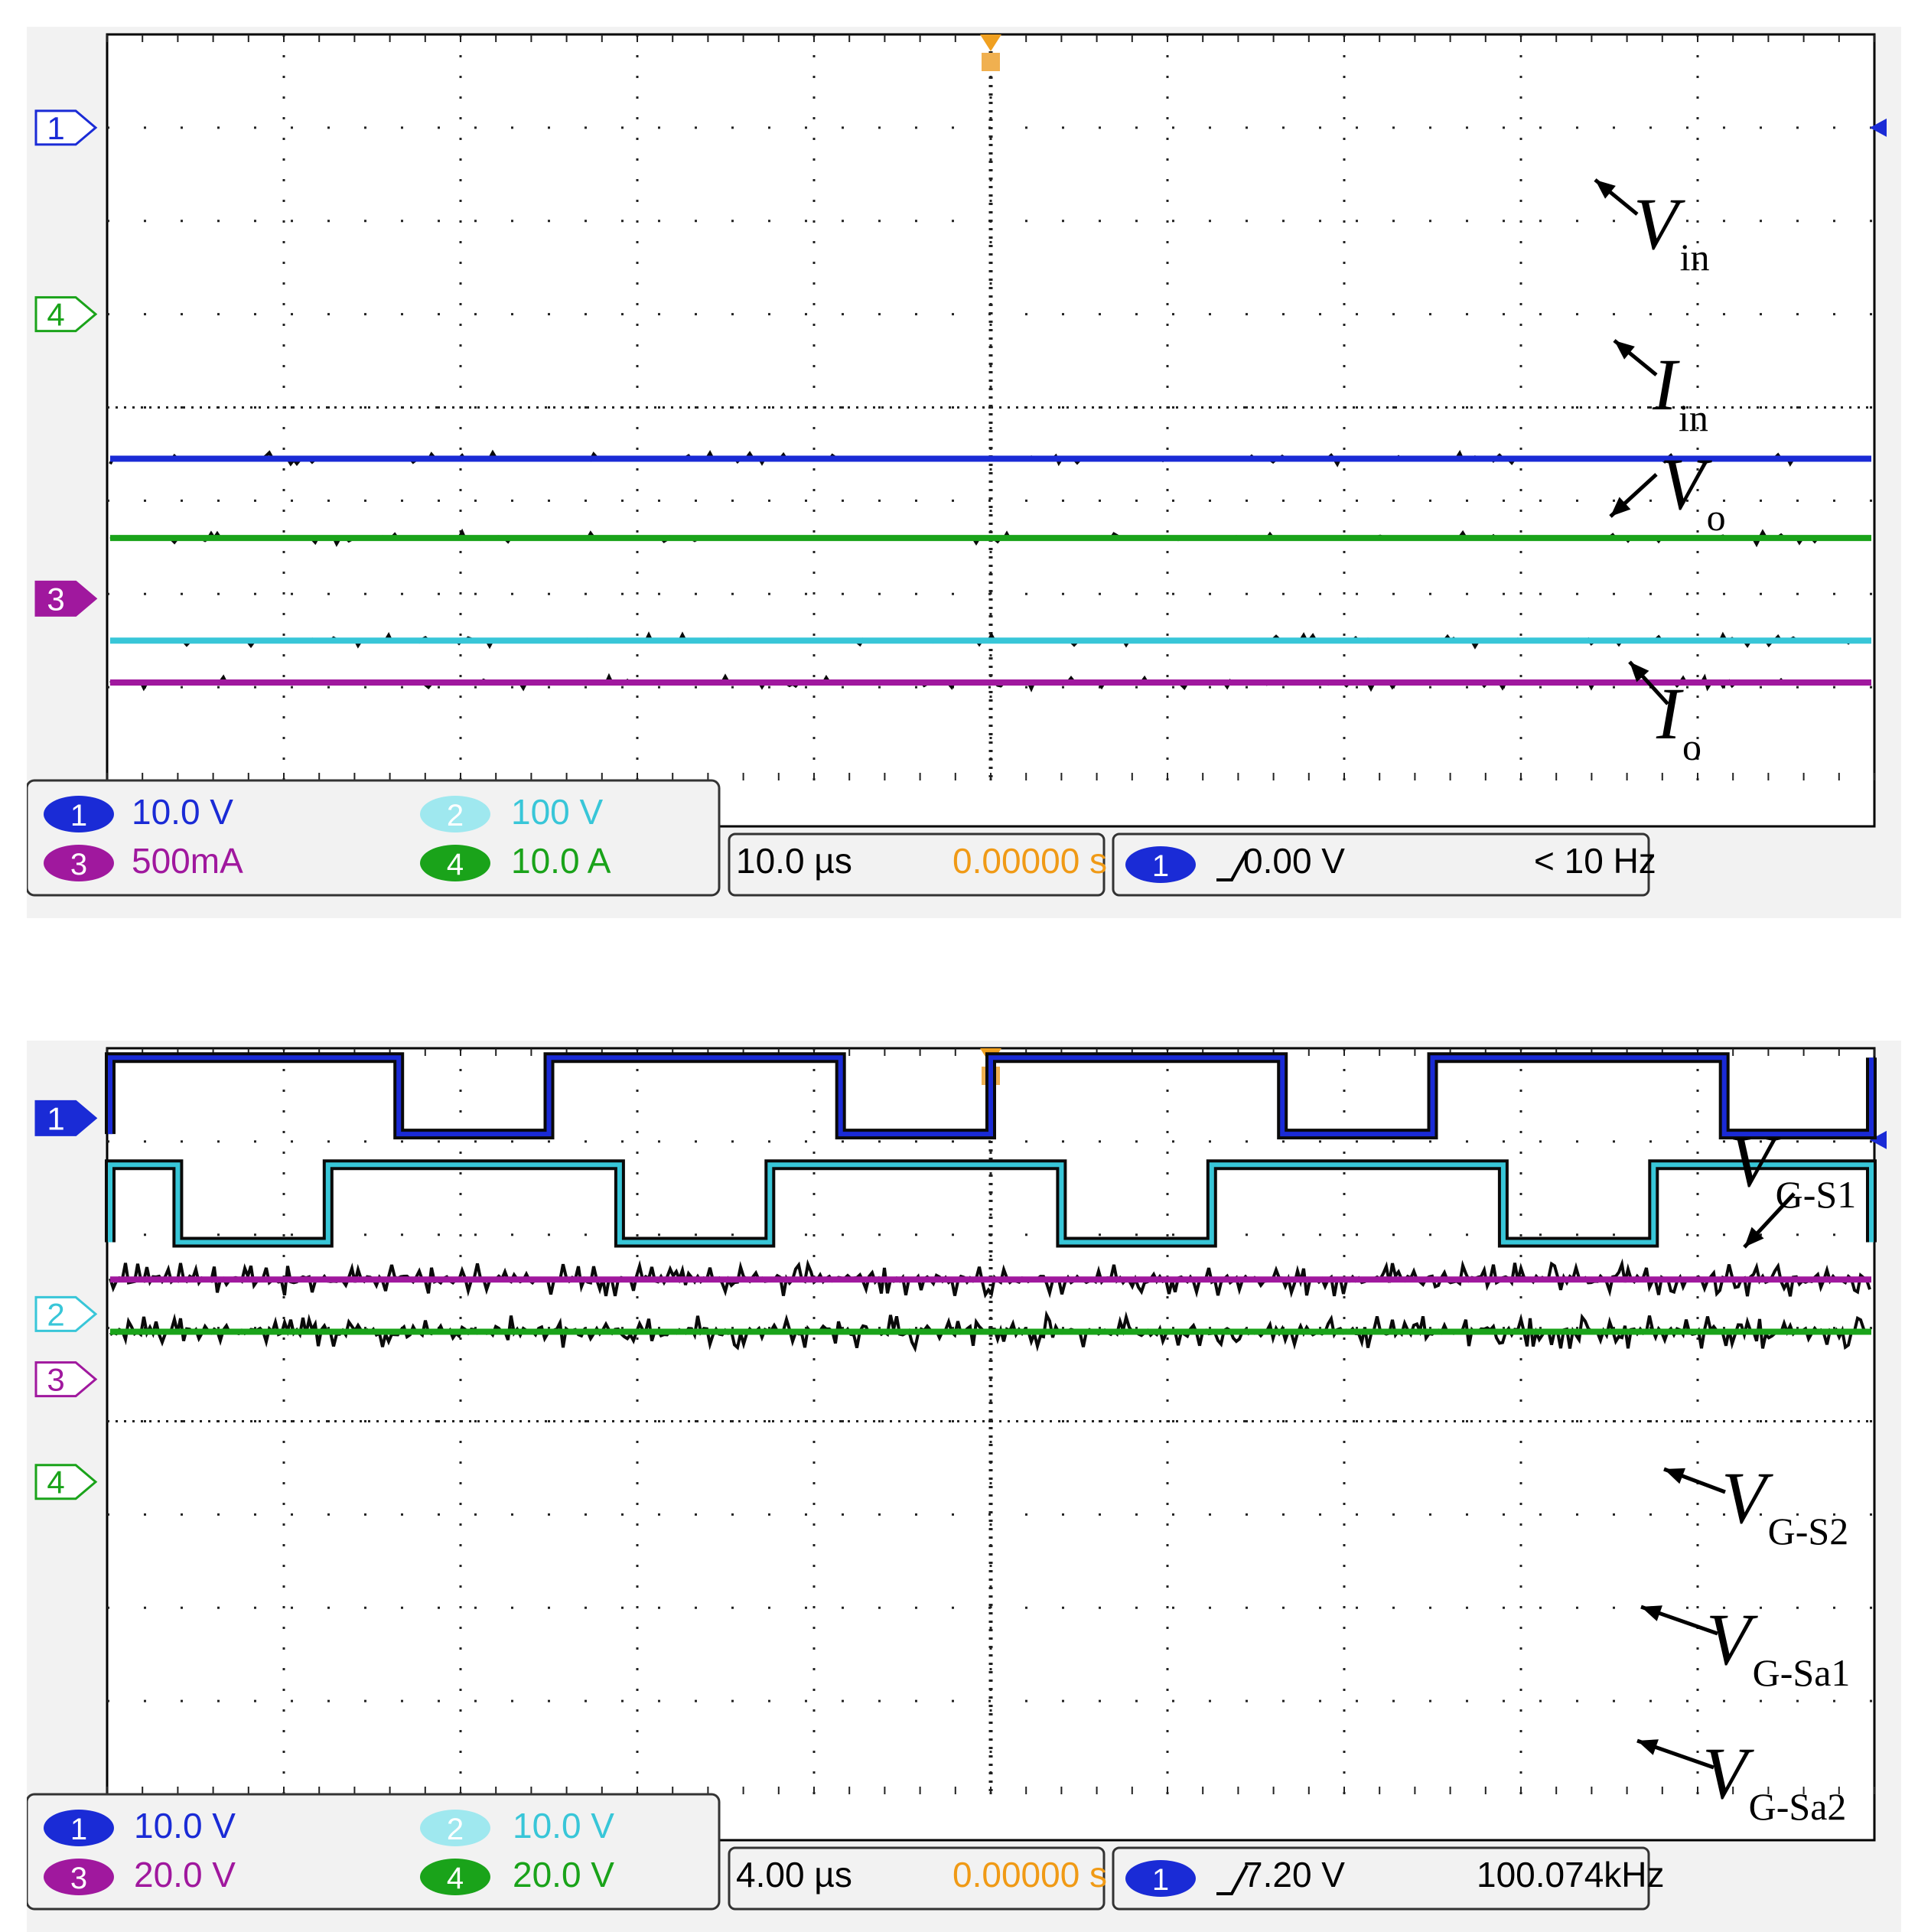  I want to click on trigger-level: 0.00 V, so click(1294, 861).